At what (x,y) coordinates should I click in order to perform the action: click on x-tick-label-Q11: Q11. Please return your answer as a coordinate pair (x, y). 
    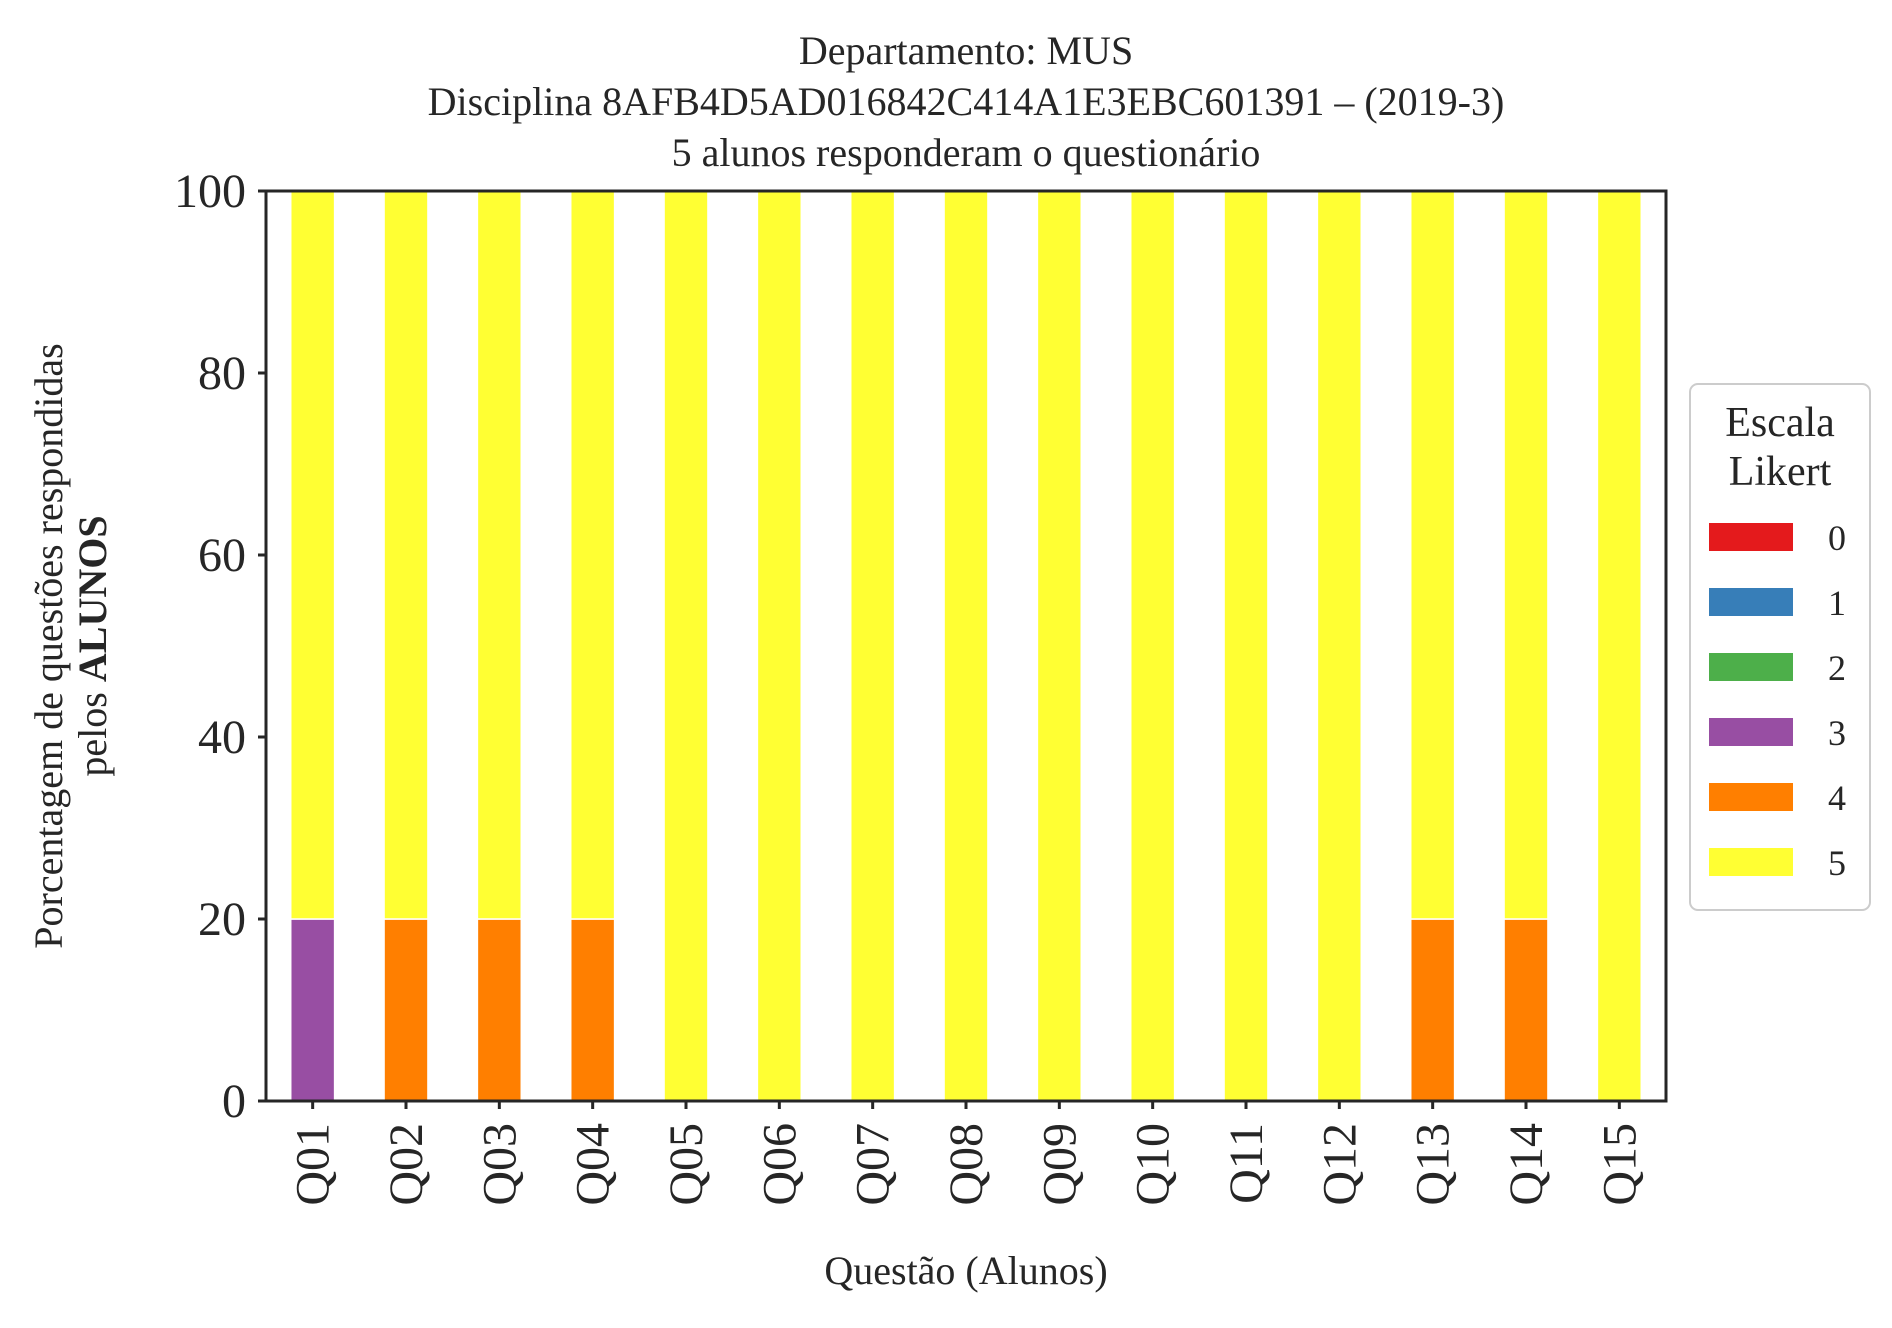
    Looking at the image, I should click on (1246, 1163).